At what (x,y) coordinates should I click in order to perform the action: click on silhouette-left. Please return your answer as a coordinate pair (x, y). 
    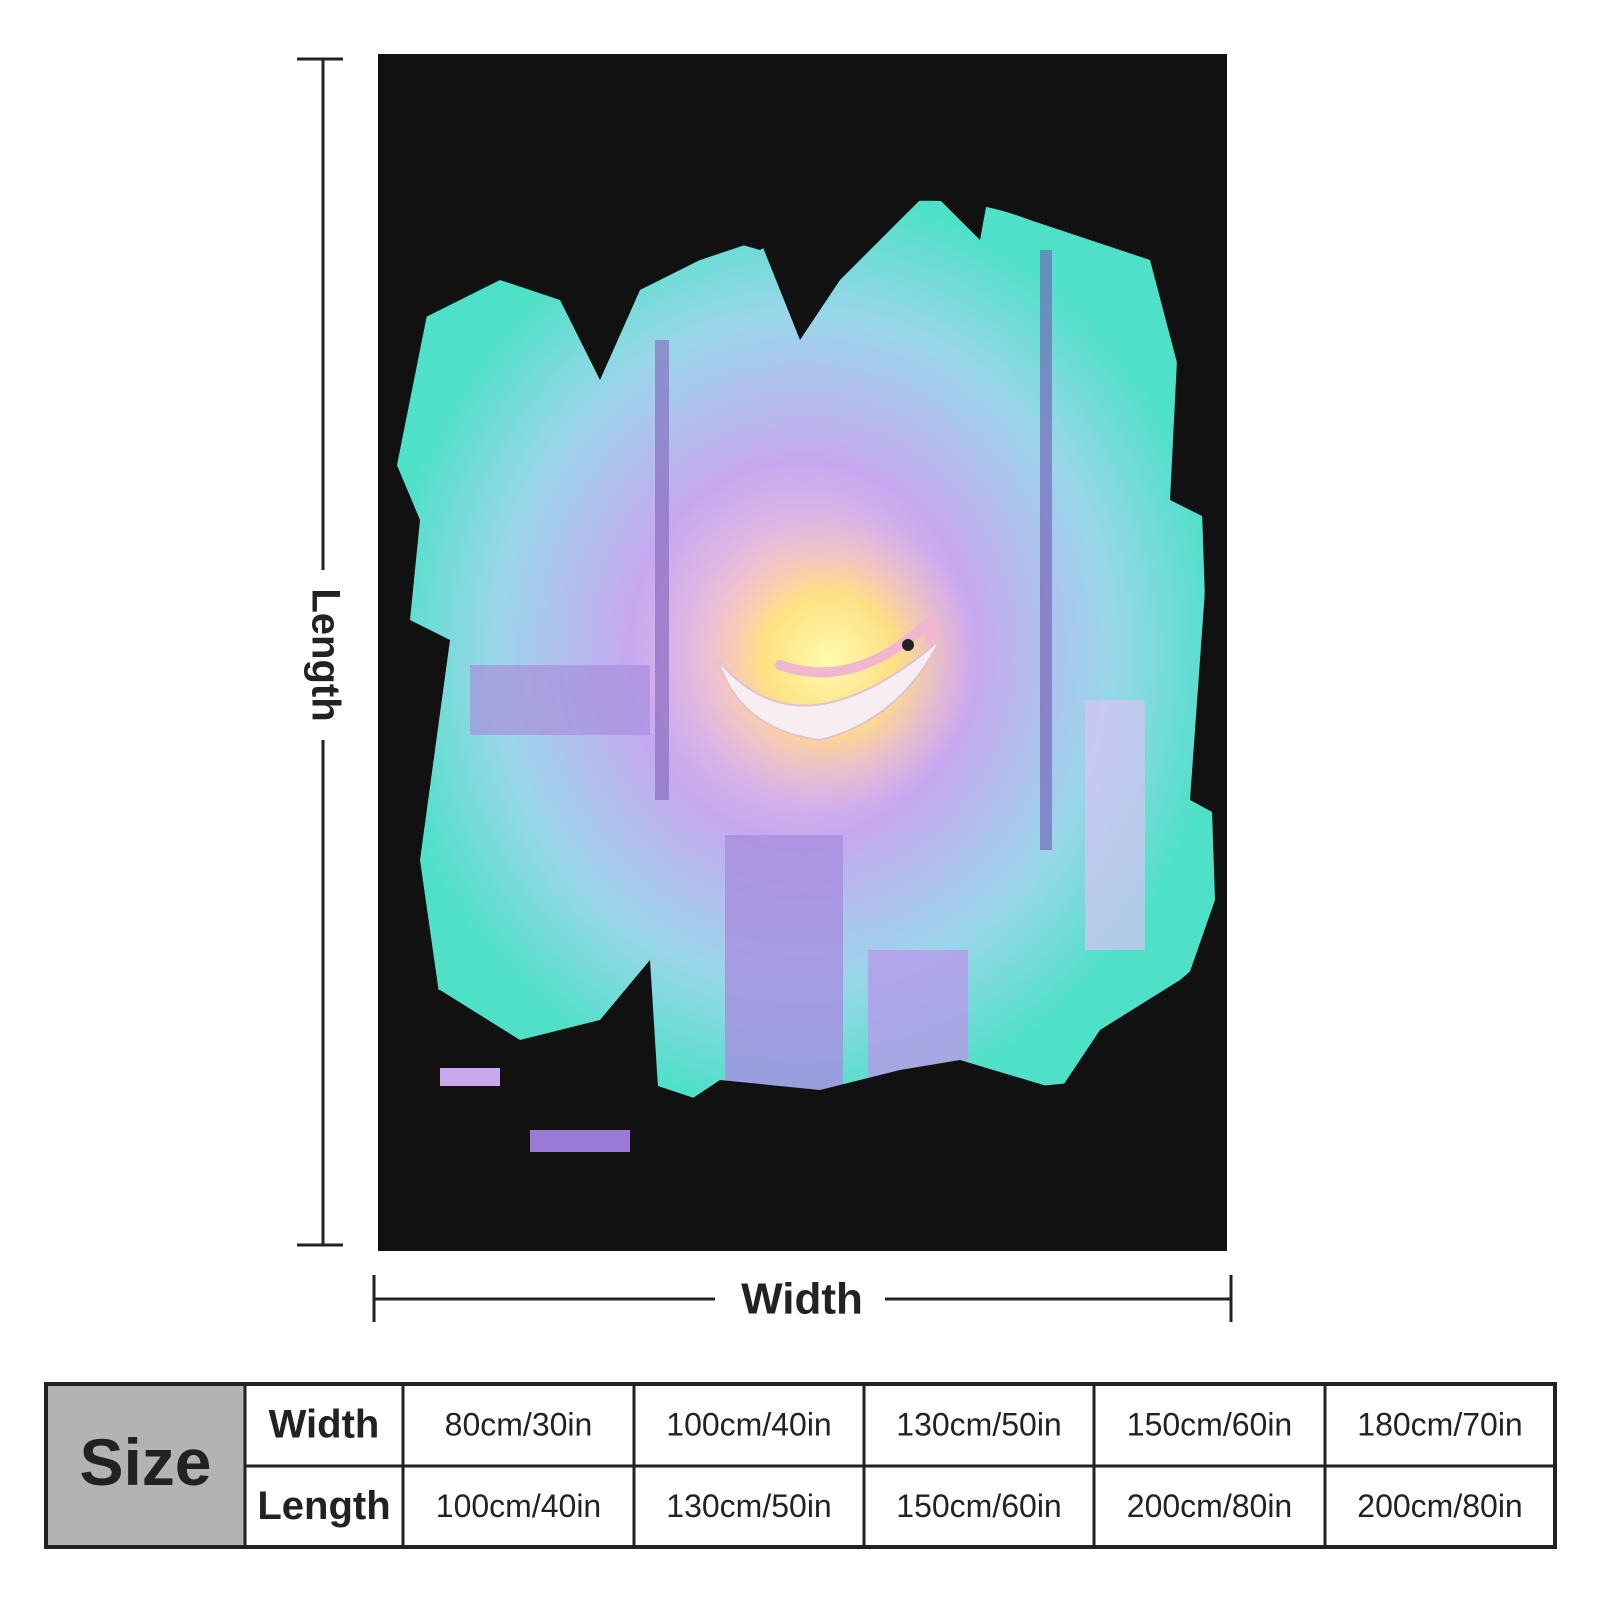
    Looking at the image, I should click on (414, 710).